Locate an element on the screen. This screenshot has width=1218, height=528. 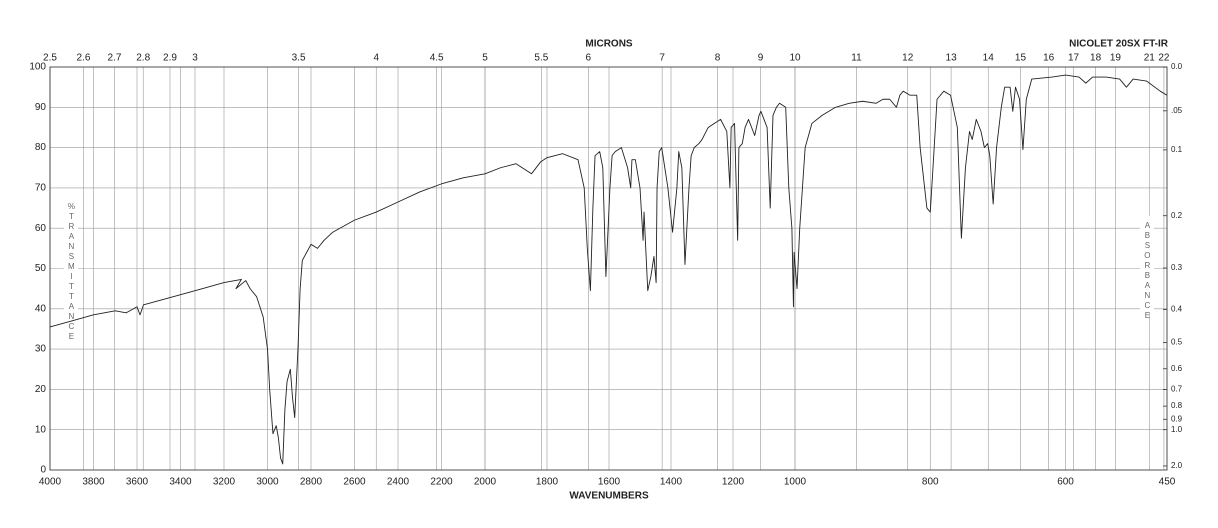
x2-tick-label: 19 is located at coordinates (1116, 58).